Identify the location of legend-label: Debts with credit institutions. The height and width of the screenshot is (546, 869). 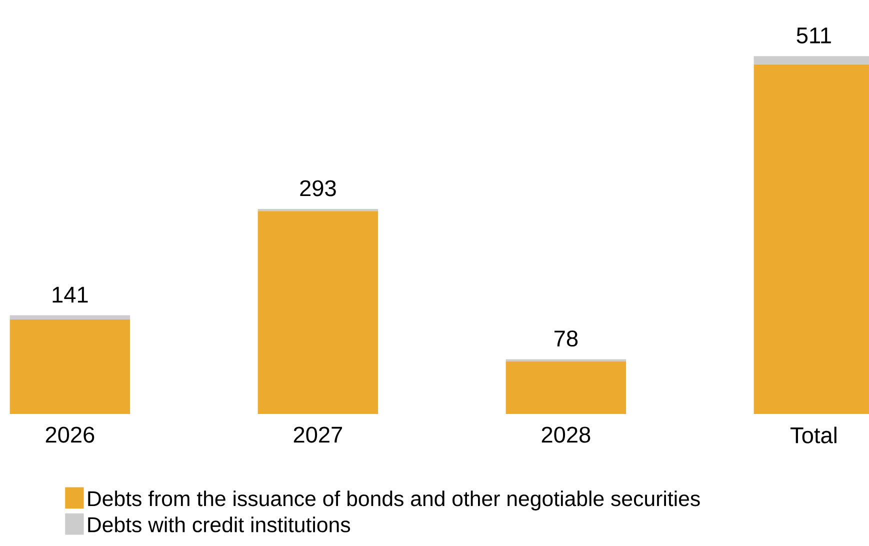
(219, 524).